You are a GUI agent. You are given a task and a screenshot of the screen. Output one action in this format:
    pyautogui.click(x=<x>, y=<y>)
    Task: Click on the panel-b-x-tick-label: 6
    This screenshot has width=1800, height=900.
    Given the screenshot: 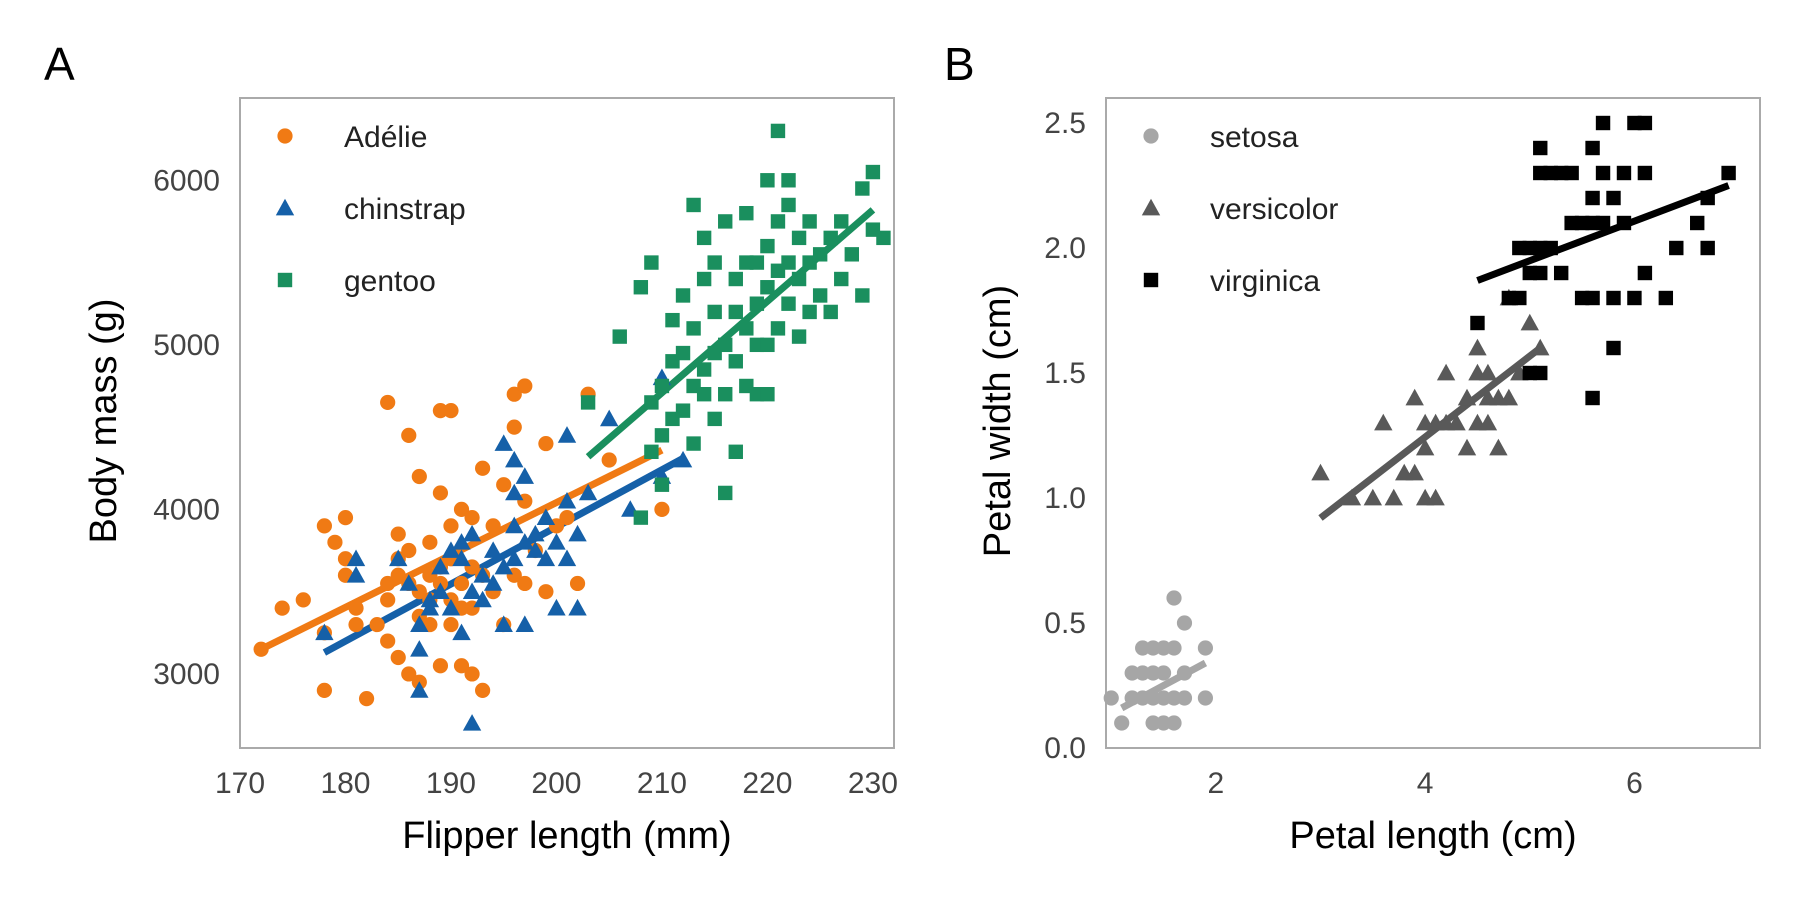 What is the action you would take?
    pyautogui.click(x=1634, y=783)
    